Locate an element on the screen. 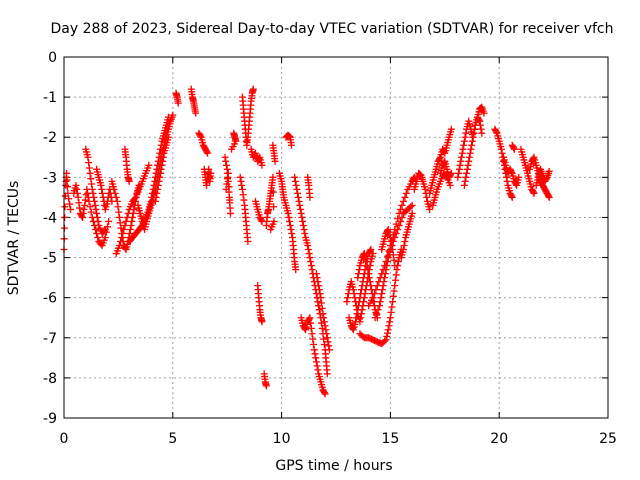  y-tick-label: -8 is located at coordinates (50, 379).